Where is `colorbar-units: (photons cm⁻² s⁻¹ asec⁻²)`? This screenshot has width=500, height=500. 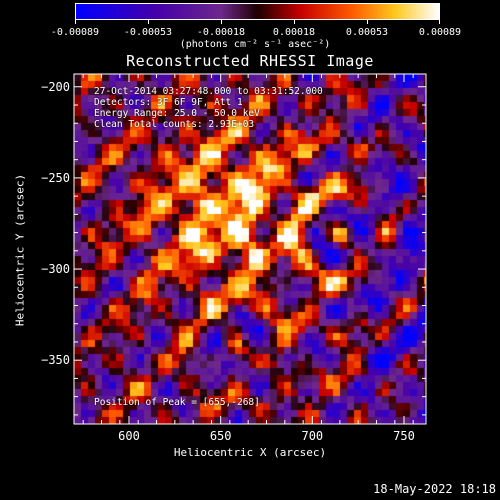 colorbar-units: (photons cm⁻² s⁻¹ asec⁻²) is located at coordinates (255, 44).